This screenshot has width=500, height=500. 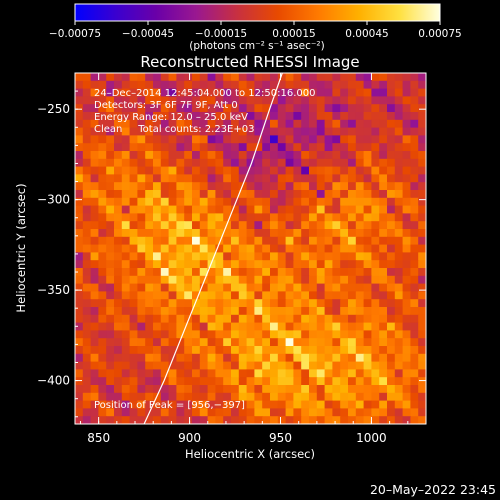 I want to click on chart-title: Reconstructed RHESSI Image, so click(x=249, y=62).